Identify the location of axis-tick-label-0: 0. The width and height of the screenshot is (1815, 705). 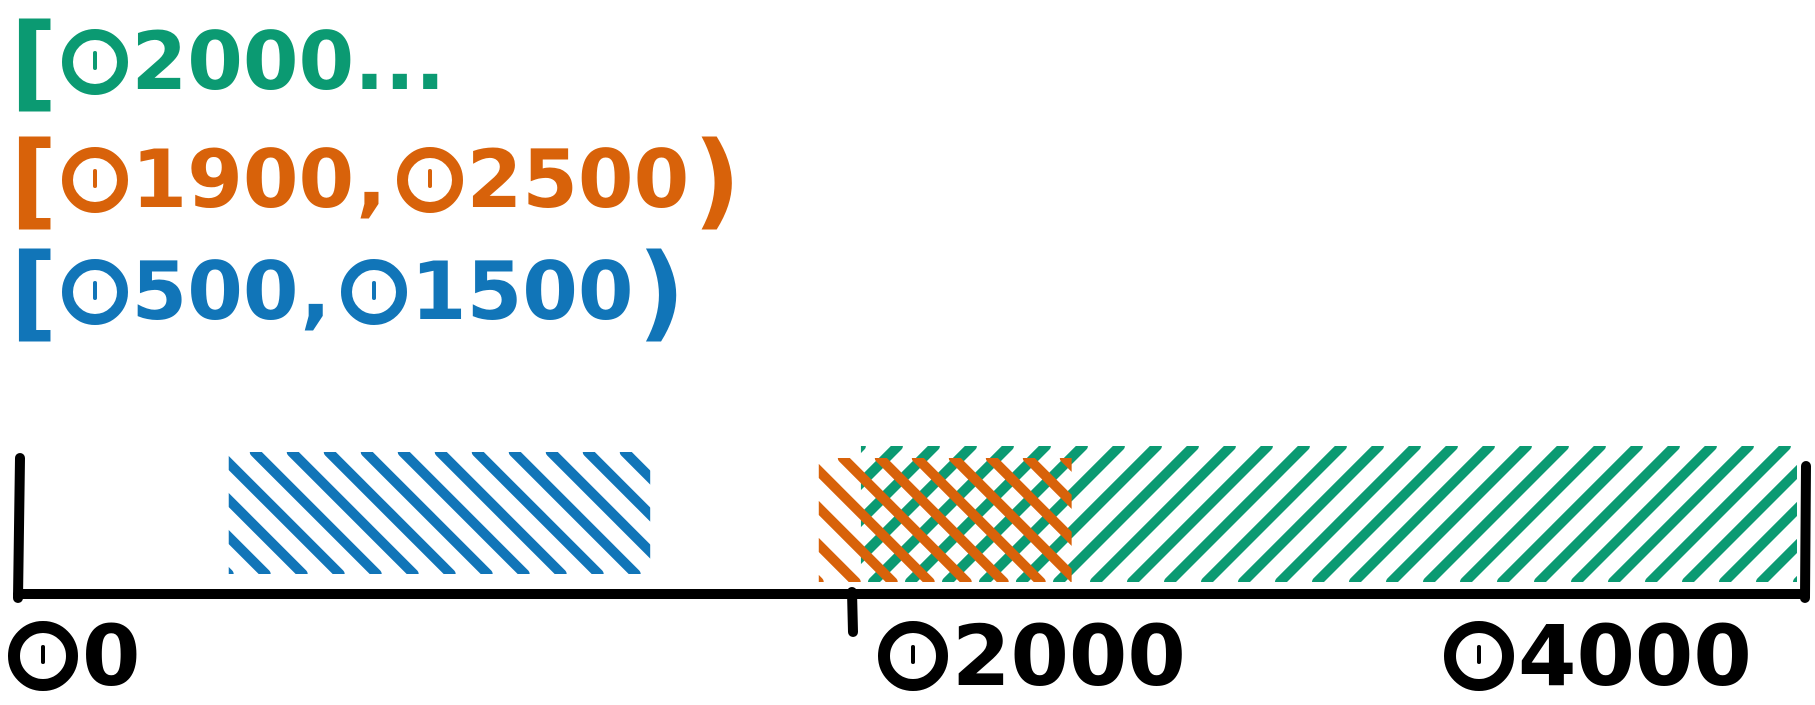
(72, 656).